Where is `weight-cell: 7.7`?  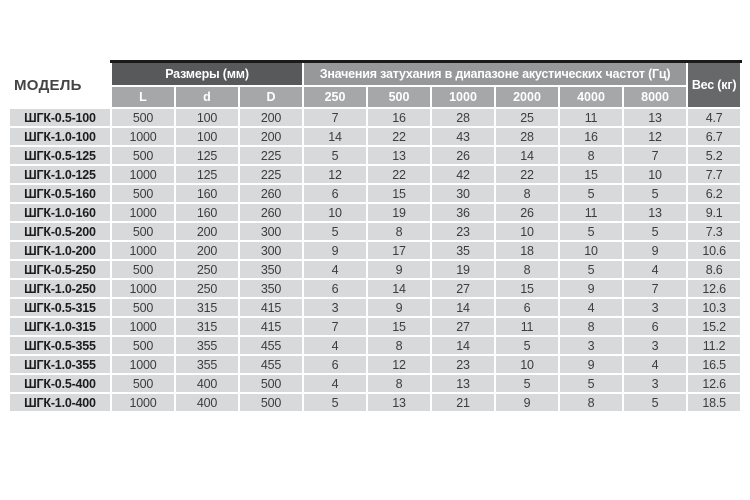 weight-cell: 7.7 is located at coordinates (714, 174).